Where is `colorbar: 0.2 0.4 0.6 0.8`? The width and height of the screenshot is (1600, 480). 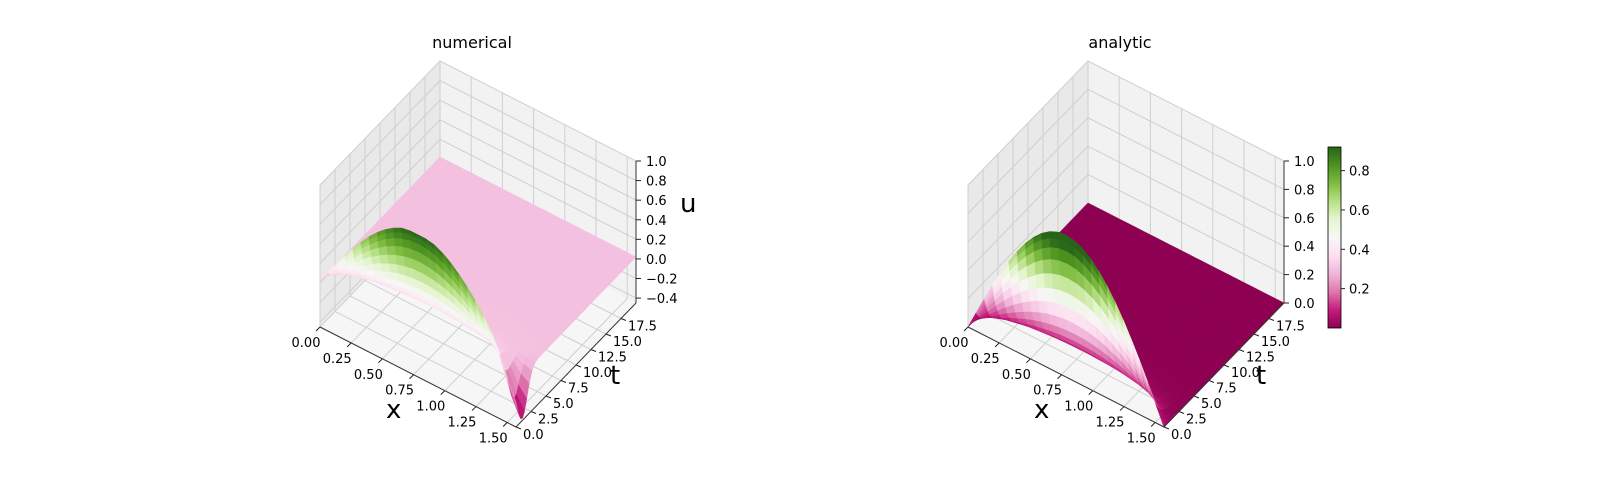
colorbar: 0.2 0.4 0.6 0.8 is located at coordinates (1348, 237).